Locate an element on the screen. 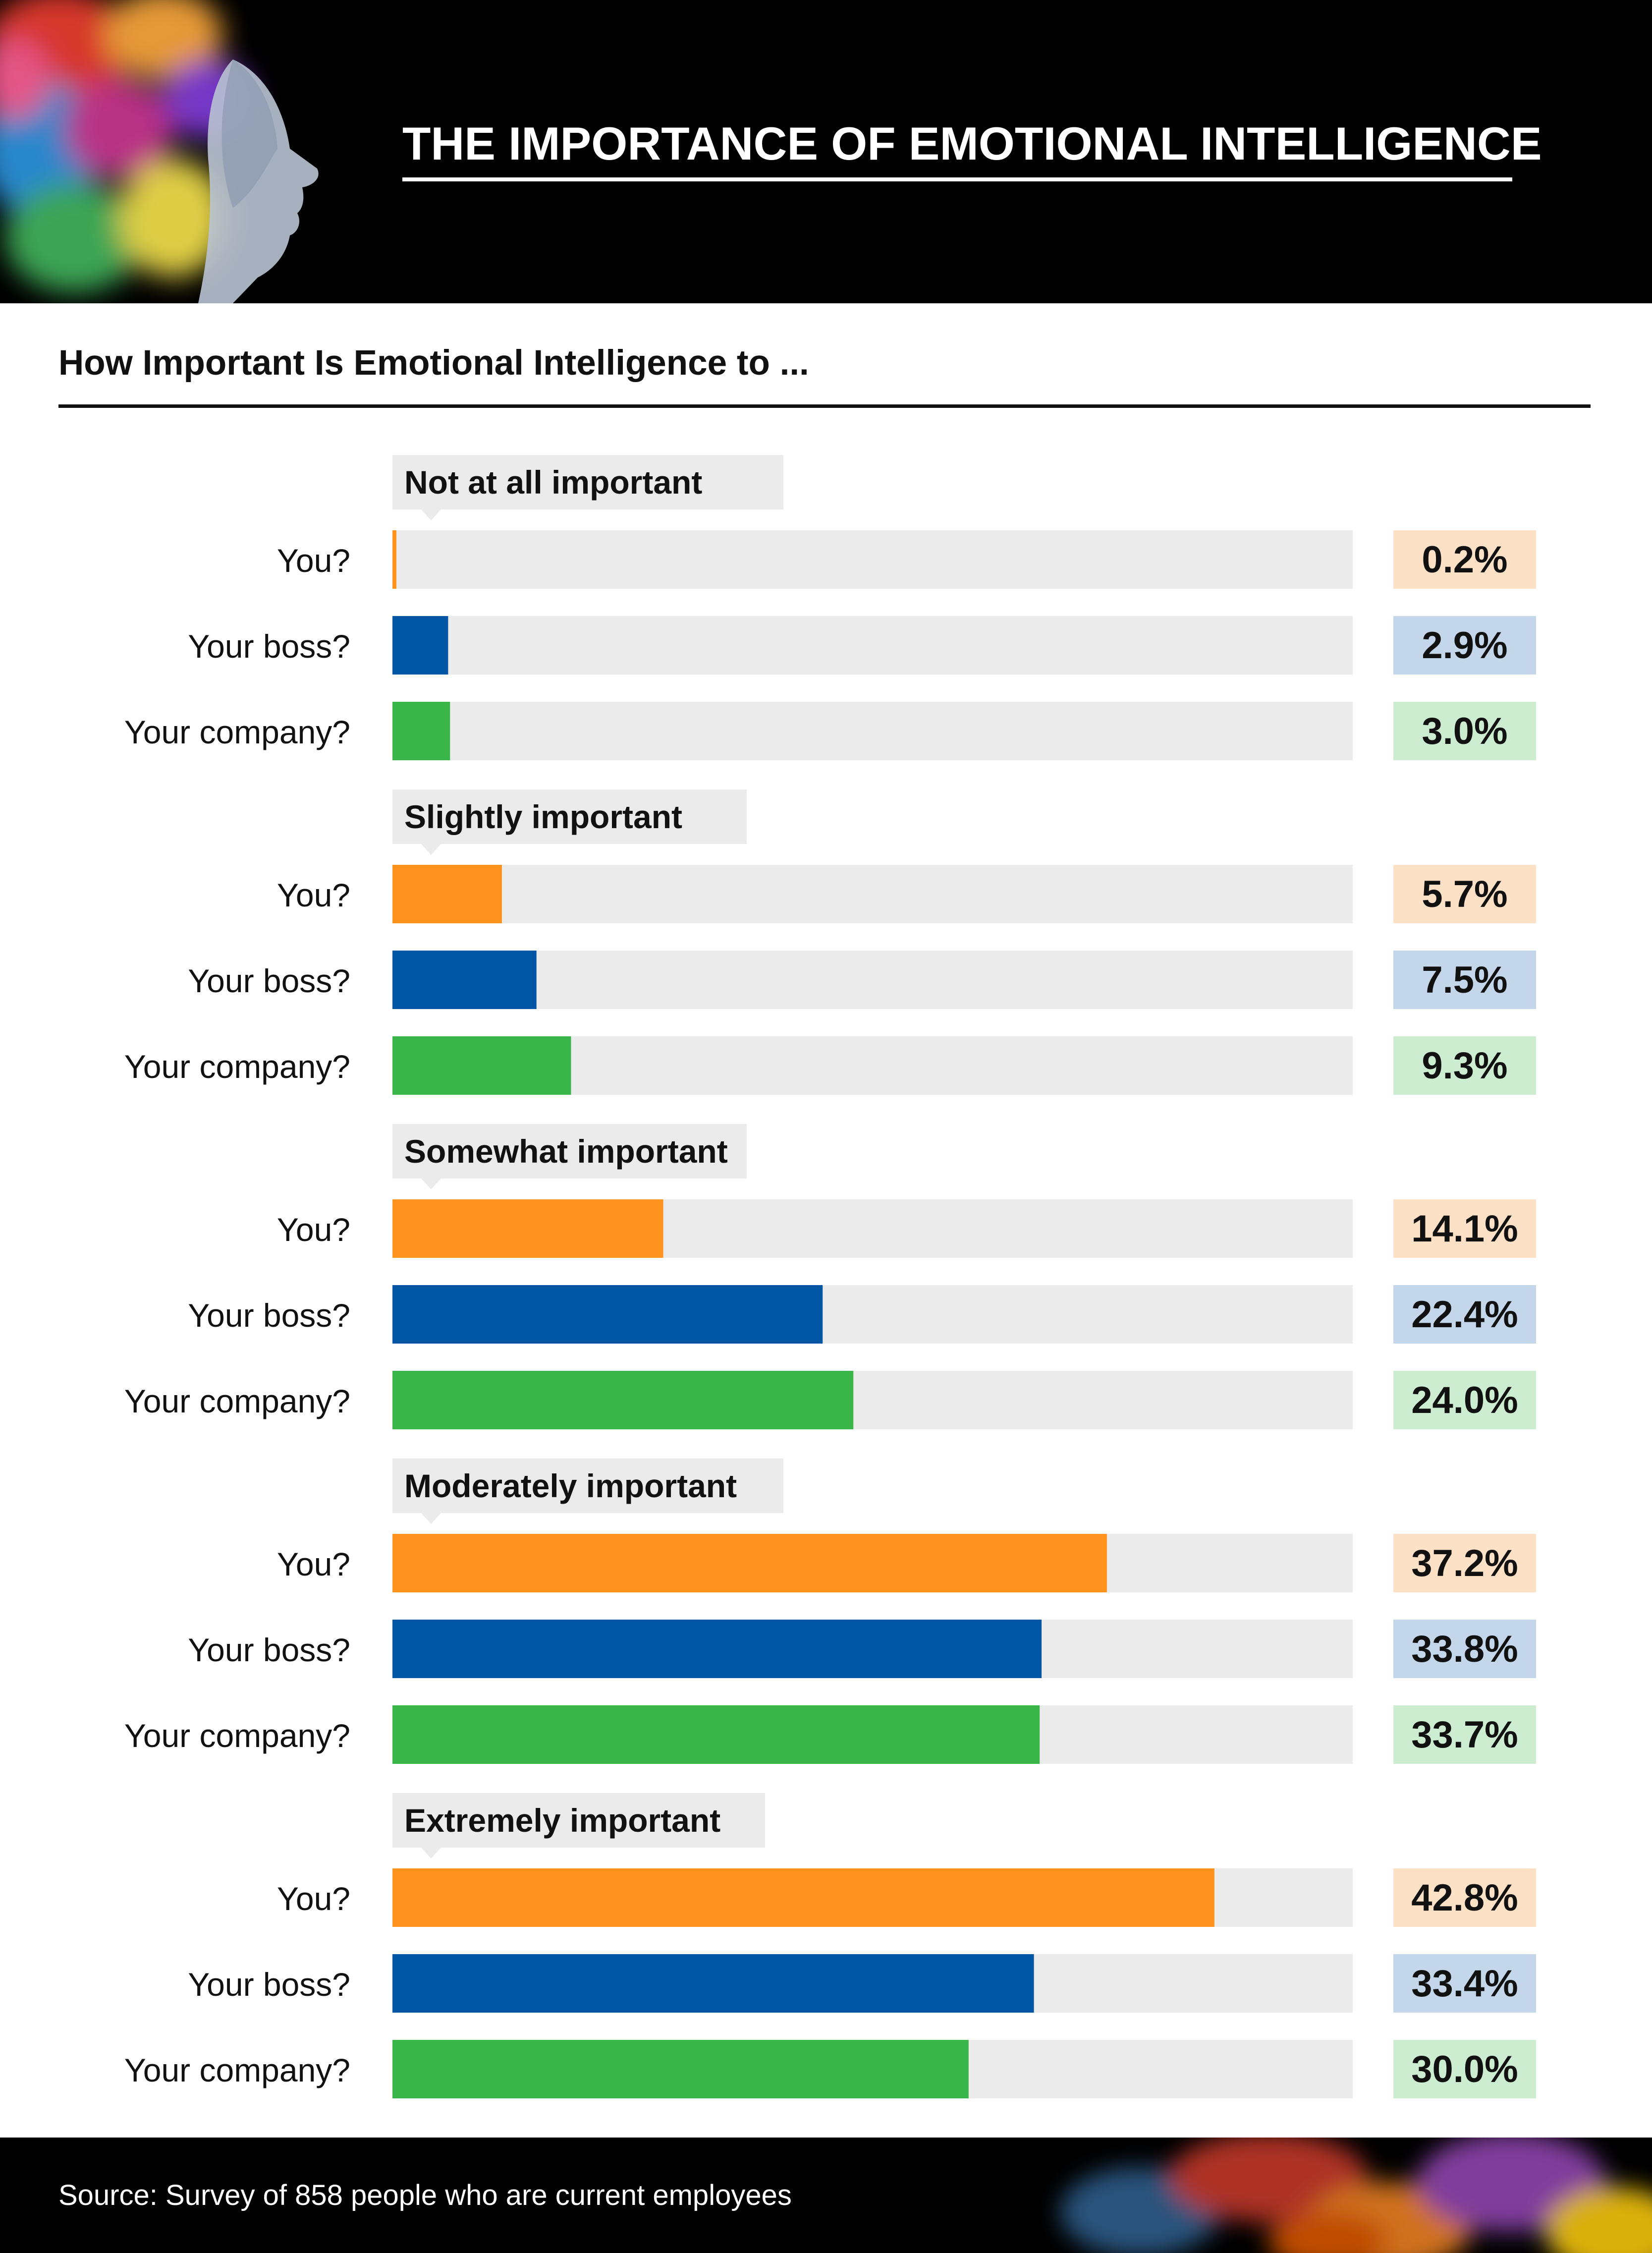 This screenshot has width=1652, height=2253. category-label: Not at all important is located at coordinates (553, 482).